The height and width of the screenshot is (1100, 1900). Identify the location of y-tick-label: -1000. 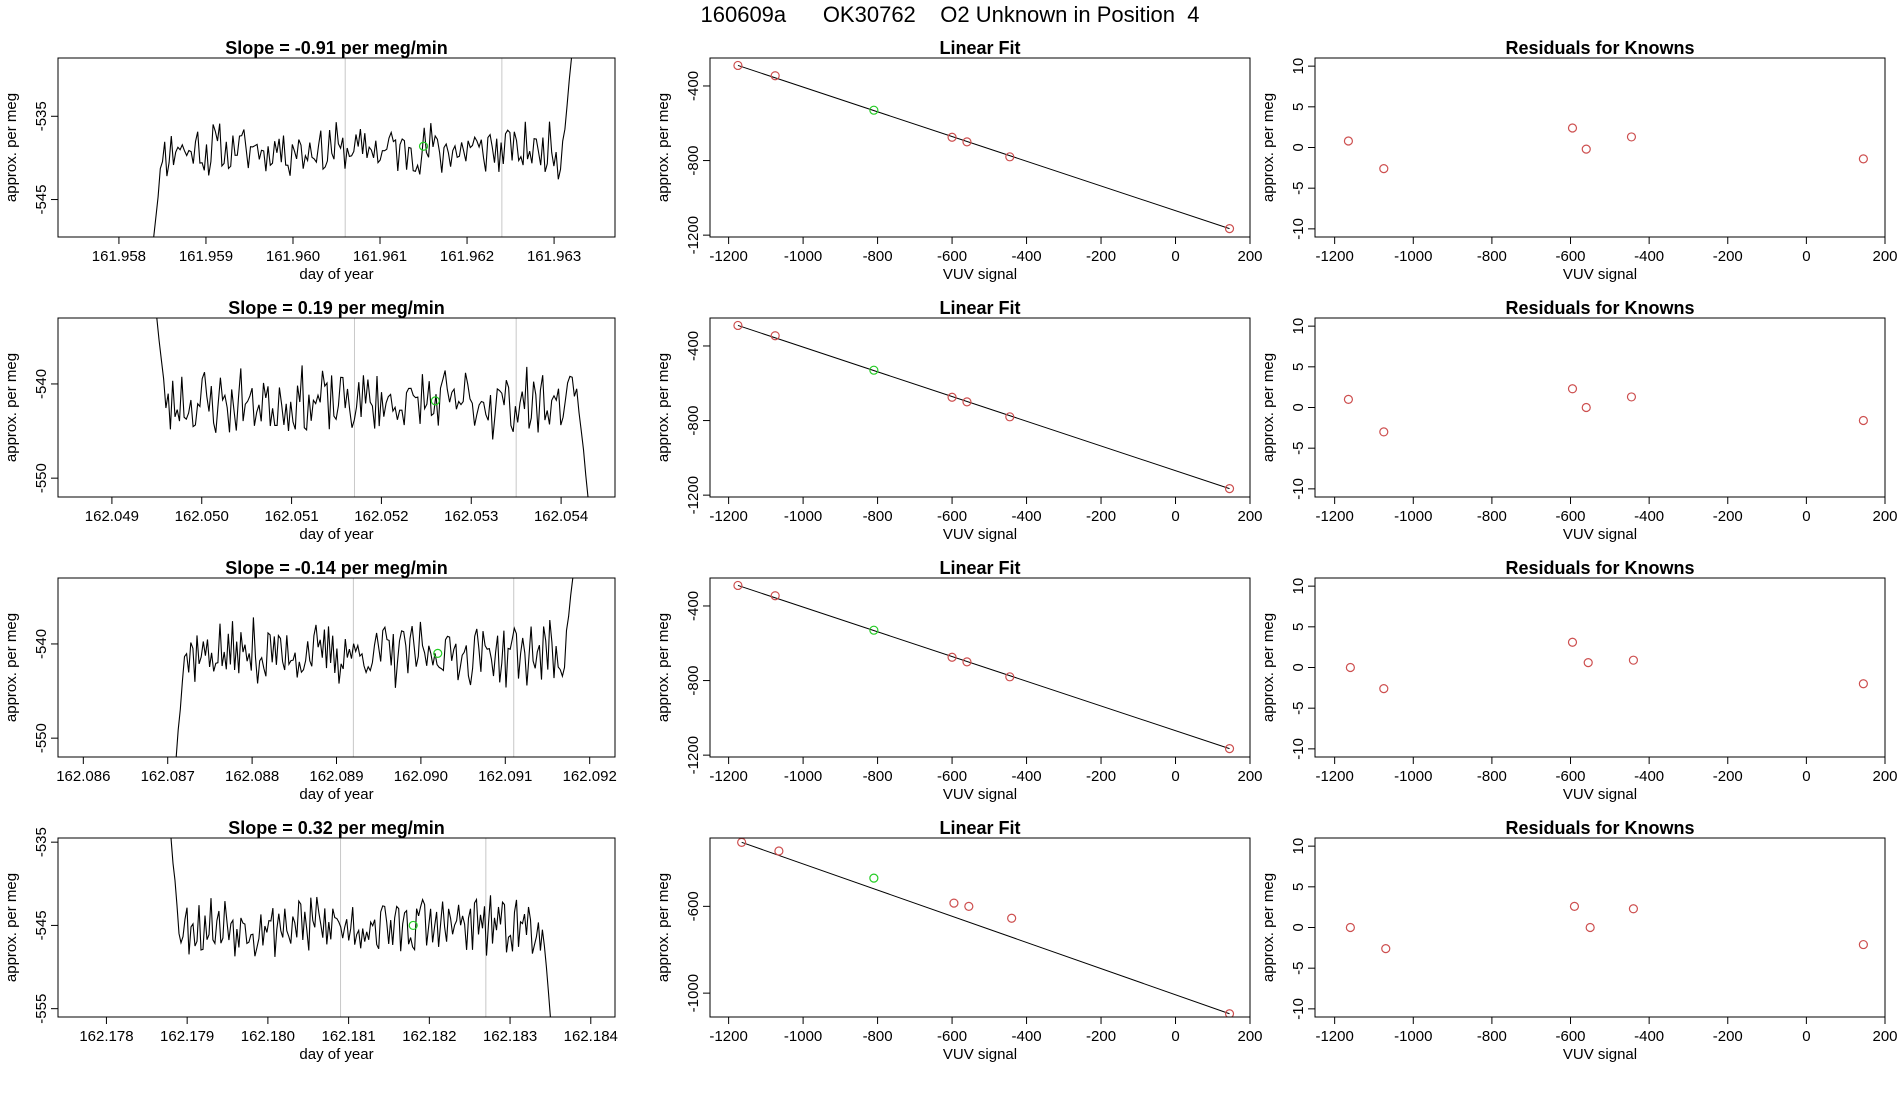
(693, 993).